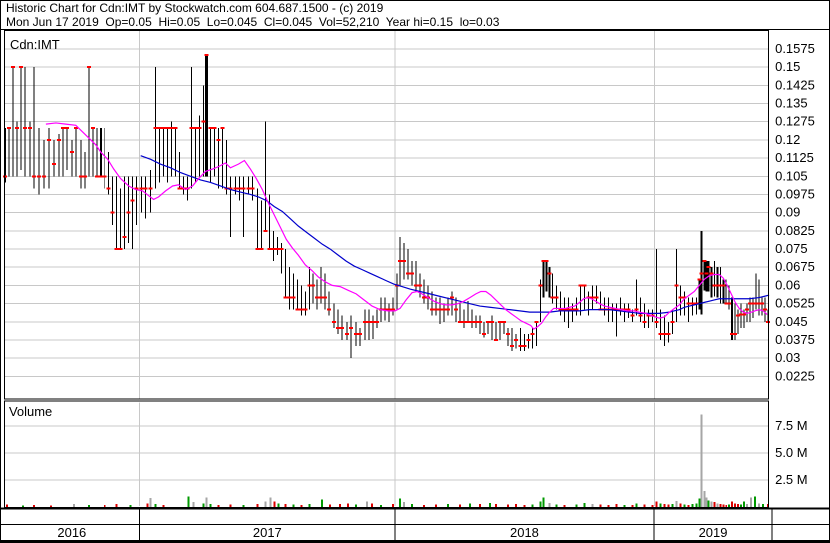 The image size is (830, 543). Describe the element at coordinates (35, 44) in the screenshot. I see `symbol-label: Cdn:IMT` at that location.